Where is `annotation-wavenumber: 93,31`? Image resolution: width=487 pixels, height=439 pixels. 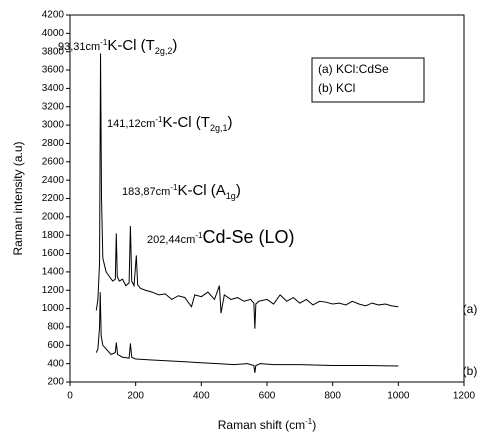 annotation-wavenumber: 93,31 is located at coordinates (72, 47).